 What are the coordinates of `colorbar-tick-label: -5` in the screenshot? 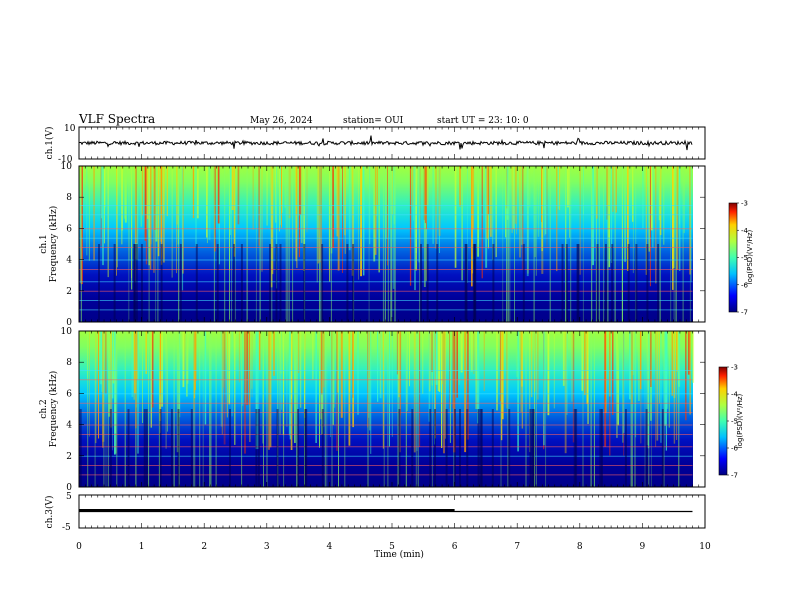 It's located at (734, 422).